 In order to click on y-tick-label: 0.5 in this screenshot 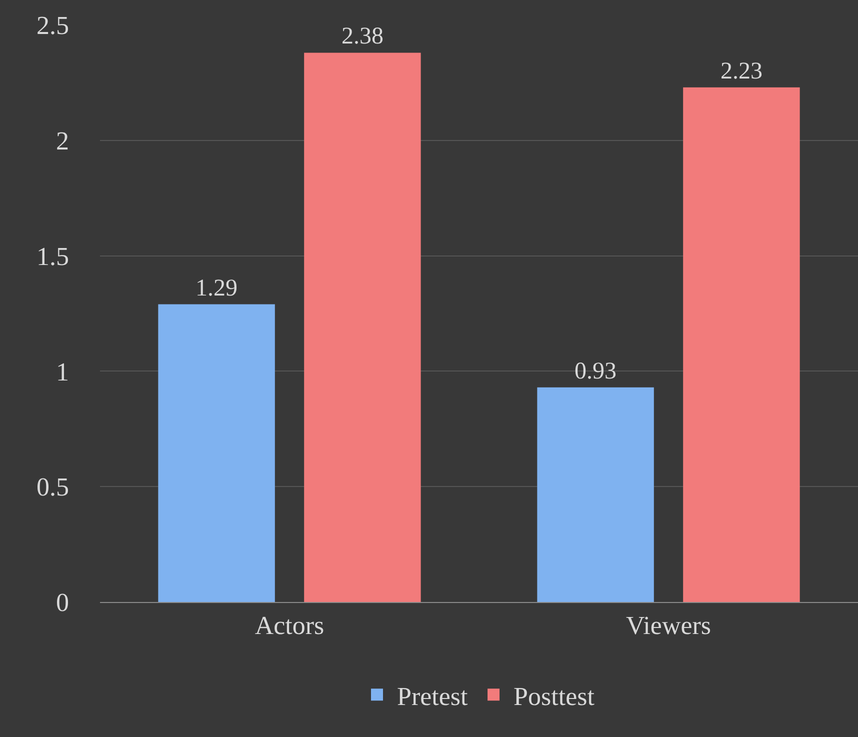, I will do `click(52, 487)`.